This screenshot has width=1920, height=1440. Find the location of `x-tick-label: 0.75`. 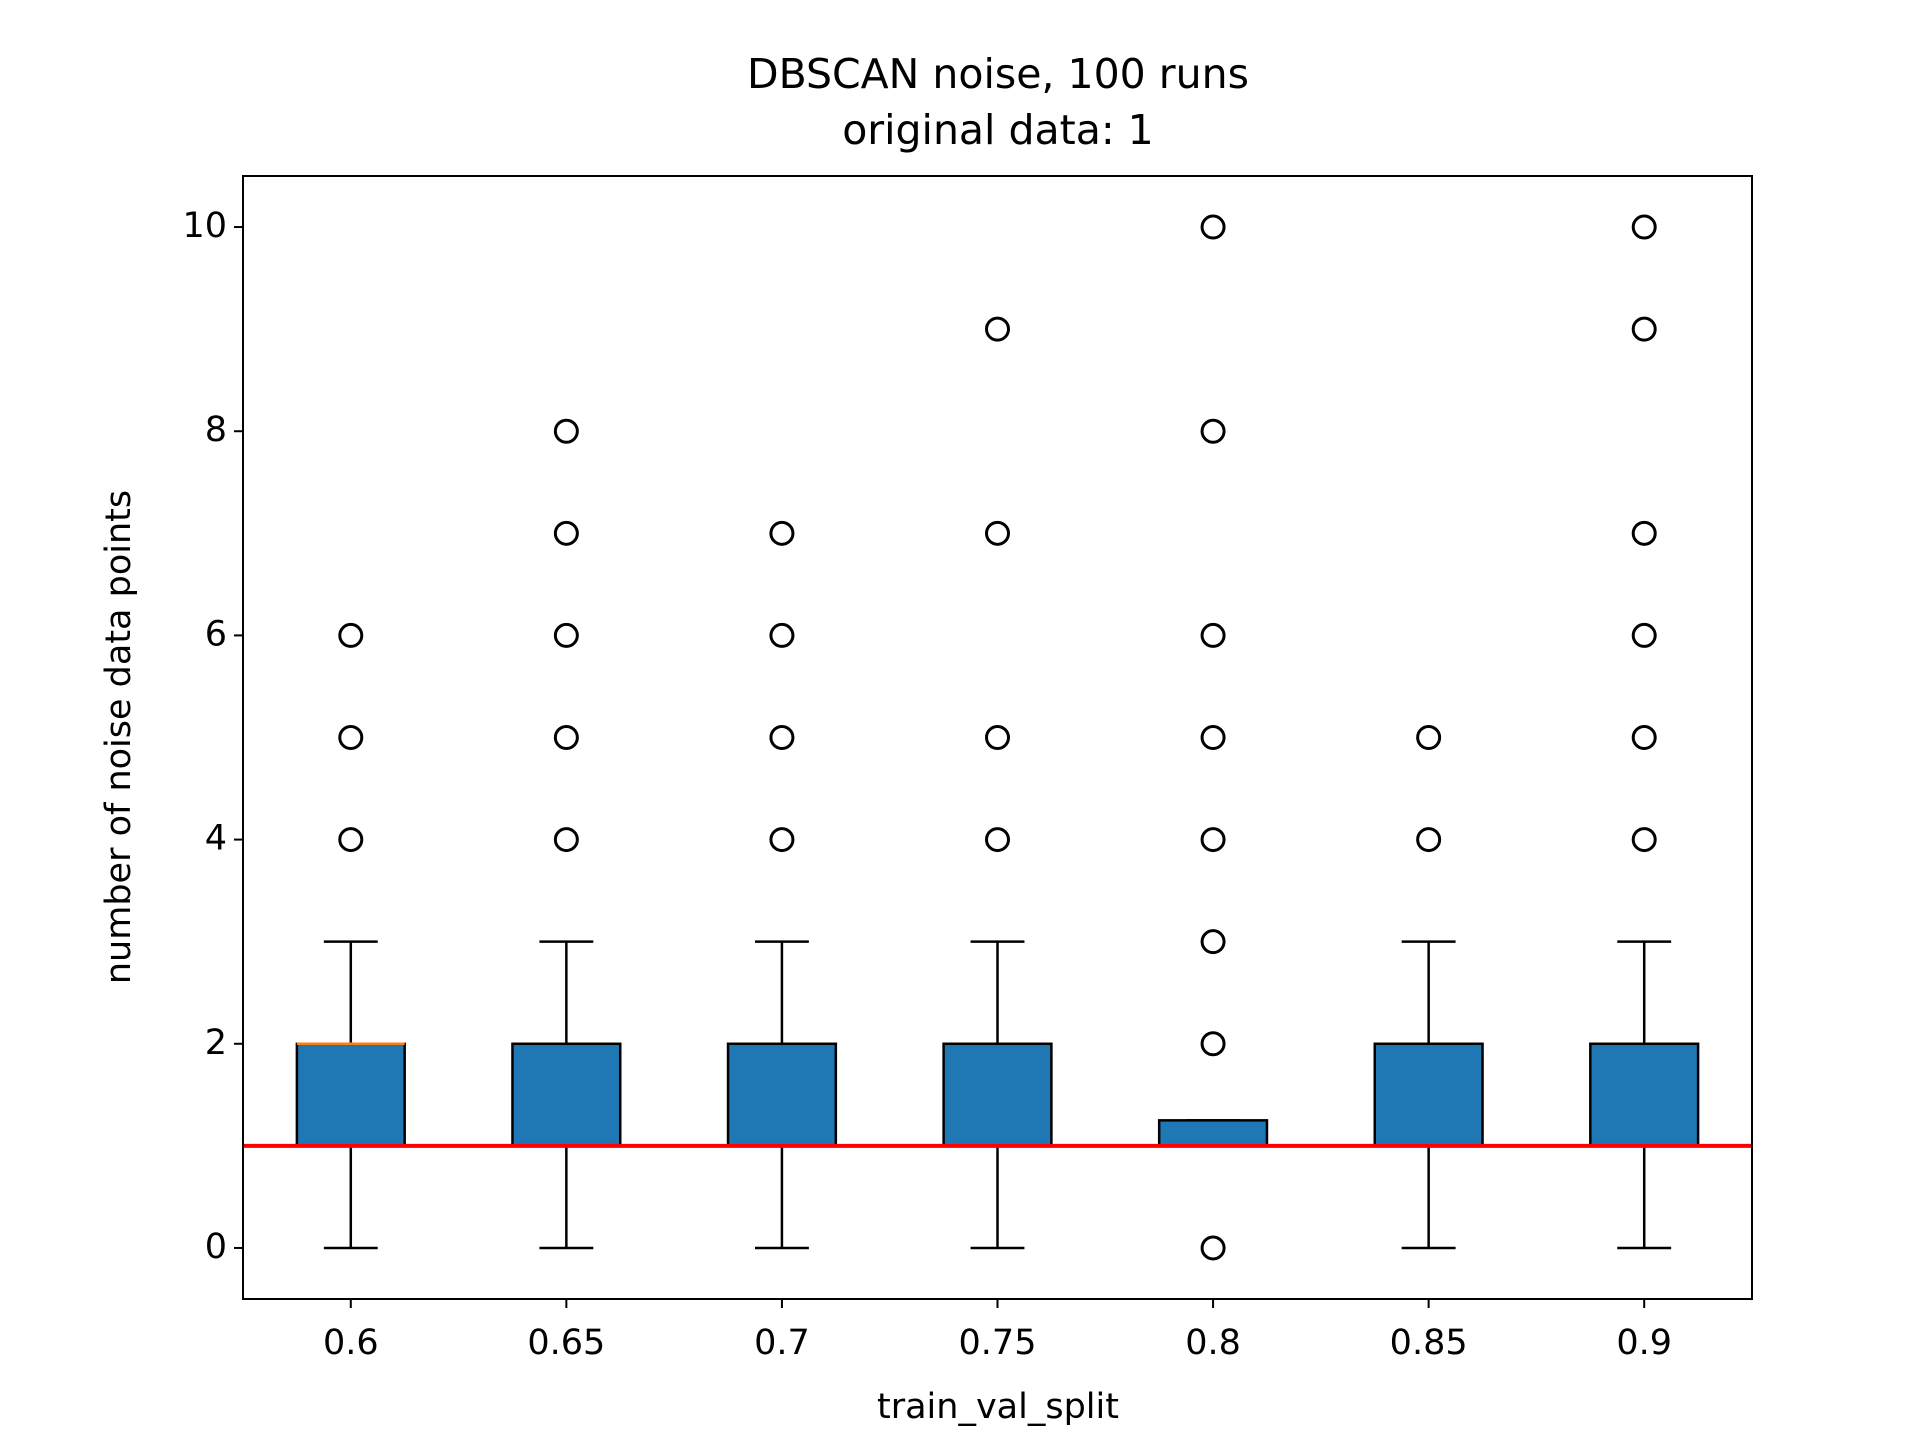

x-tick-label: 0.75 is located at coordinates (998, 1343).